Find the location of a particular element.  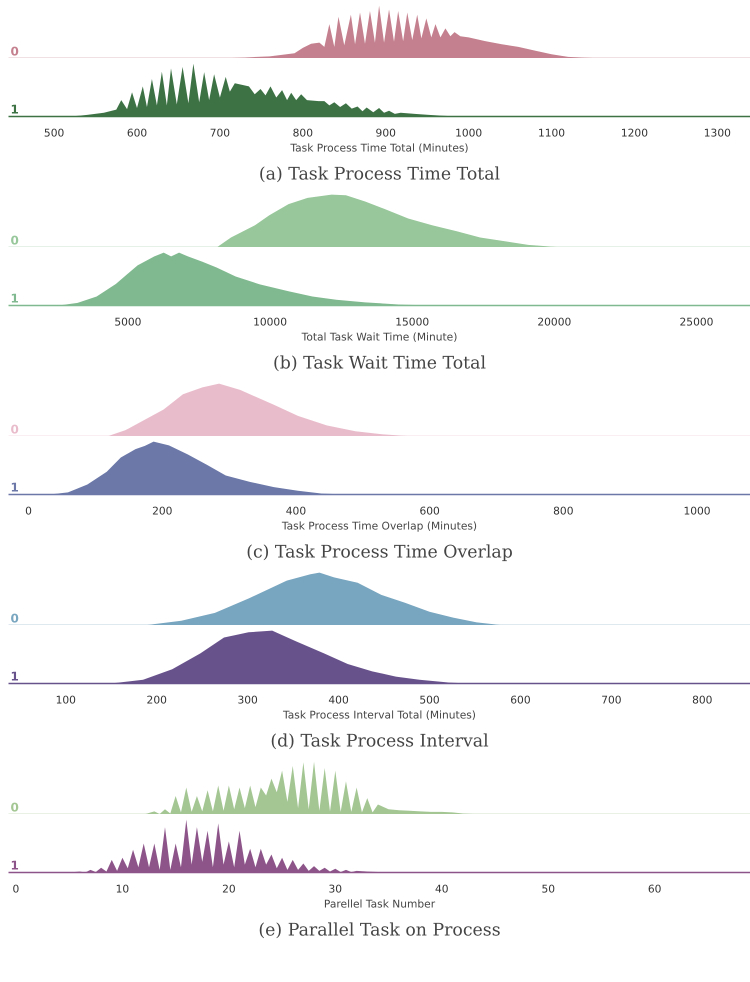

x-axis-title: Parellel Task Number is located at coordinates (380, 904).